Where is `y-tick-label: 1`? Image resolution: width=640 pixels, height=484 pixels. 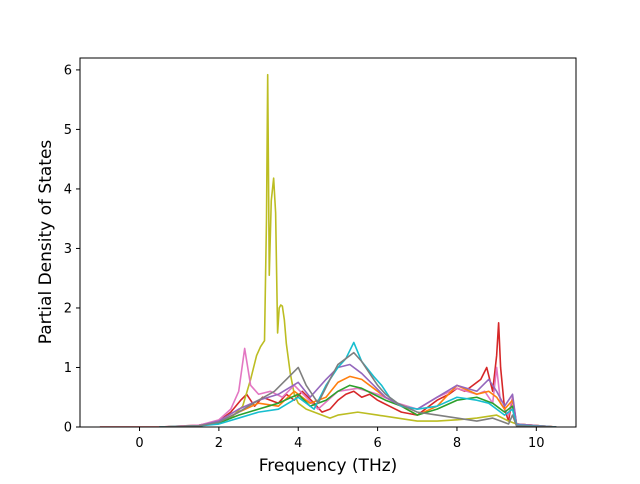
y-tick-label: 1 is located at coordinates (68, 368).